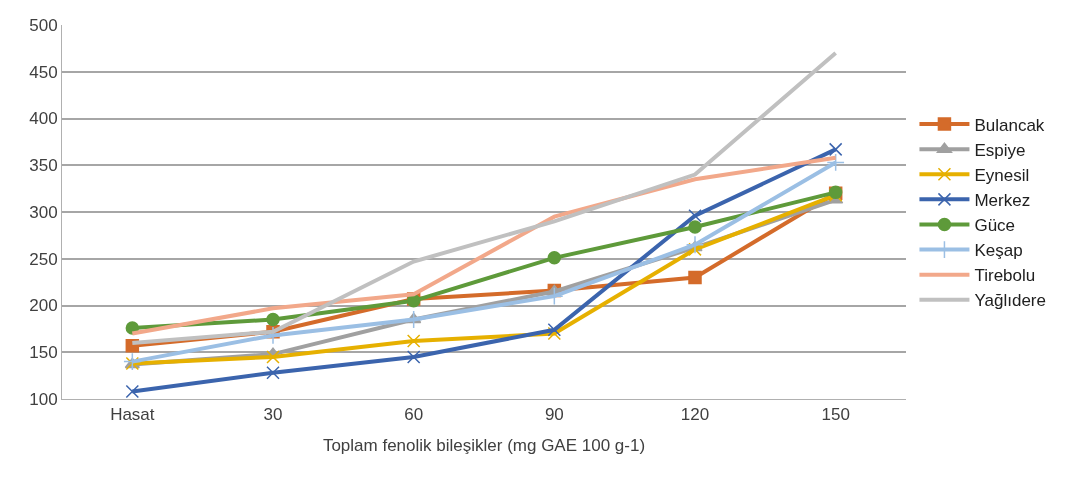 The image size is (1086, 494). Describe the element at coordinates (1009, 125) in the screenshot. I see `legend-label: Bulancak` at that location.